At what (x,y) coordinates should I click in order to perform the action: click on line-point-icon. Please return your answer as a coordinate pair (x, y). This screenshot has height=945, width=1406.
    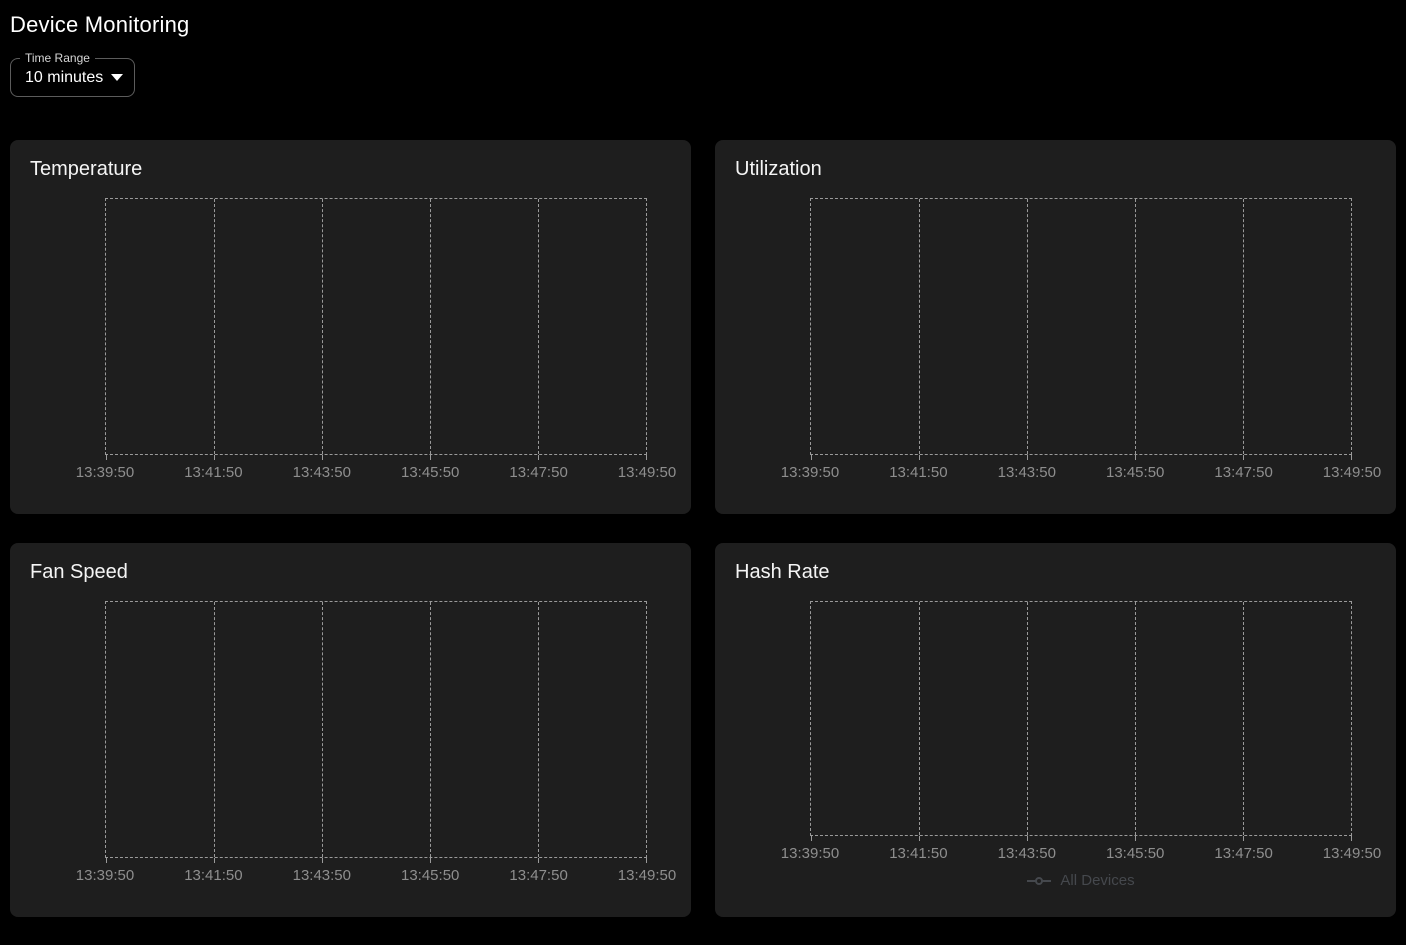
    Looking at the image, I should click on (1039, 880).